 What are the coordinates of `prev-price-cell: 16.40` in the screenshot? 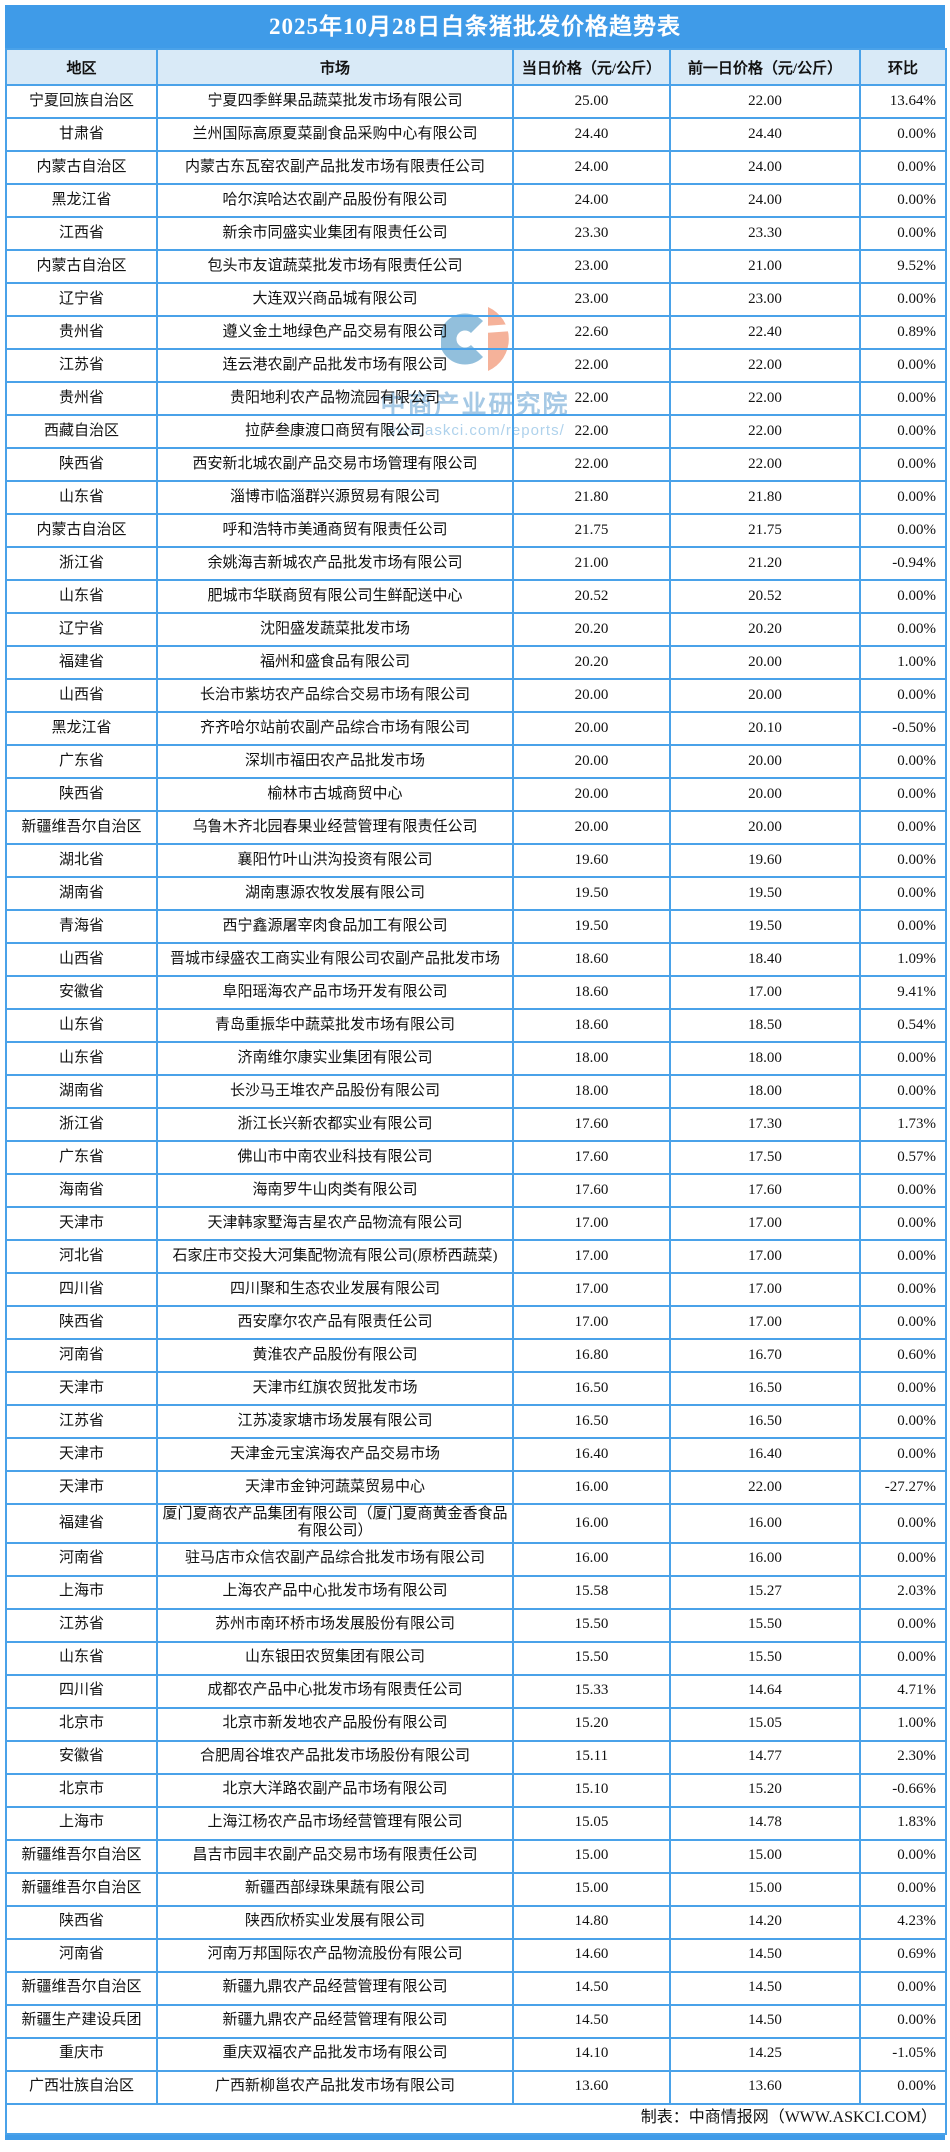 It's located at (765, 1454).